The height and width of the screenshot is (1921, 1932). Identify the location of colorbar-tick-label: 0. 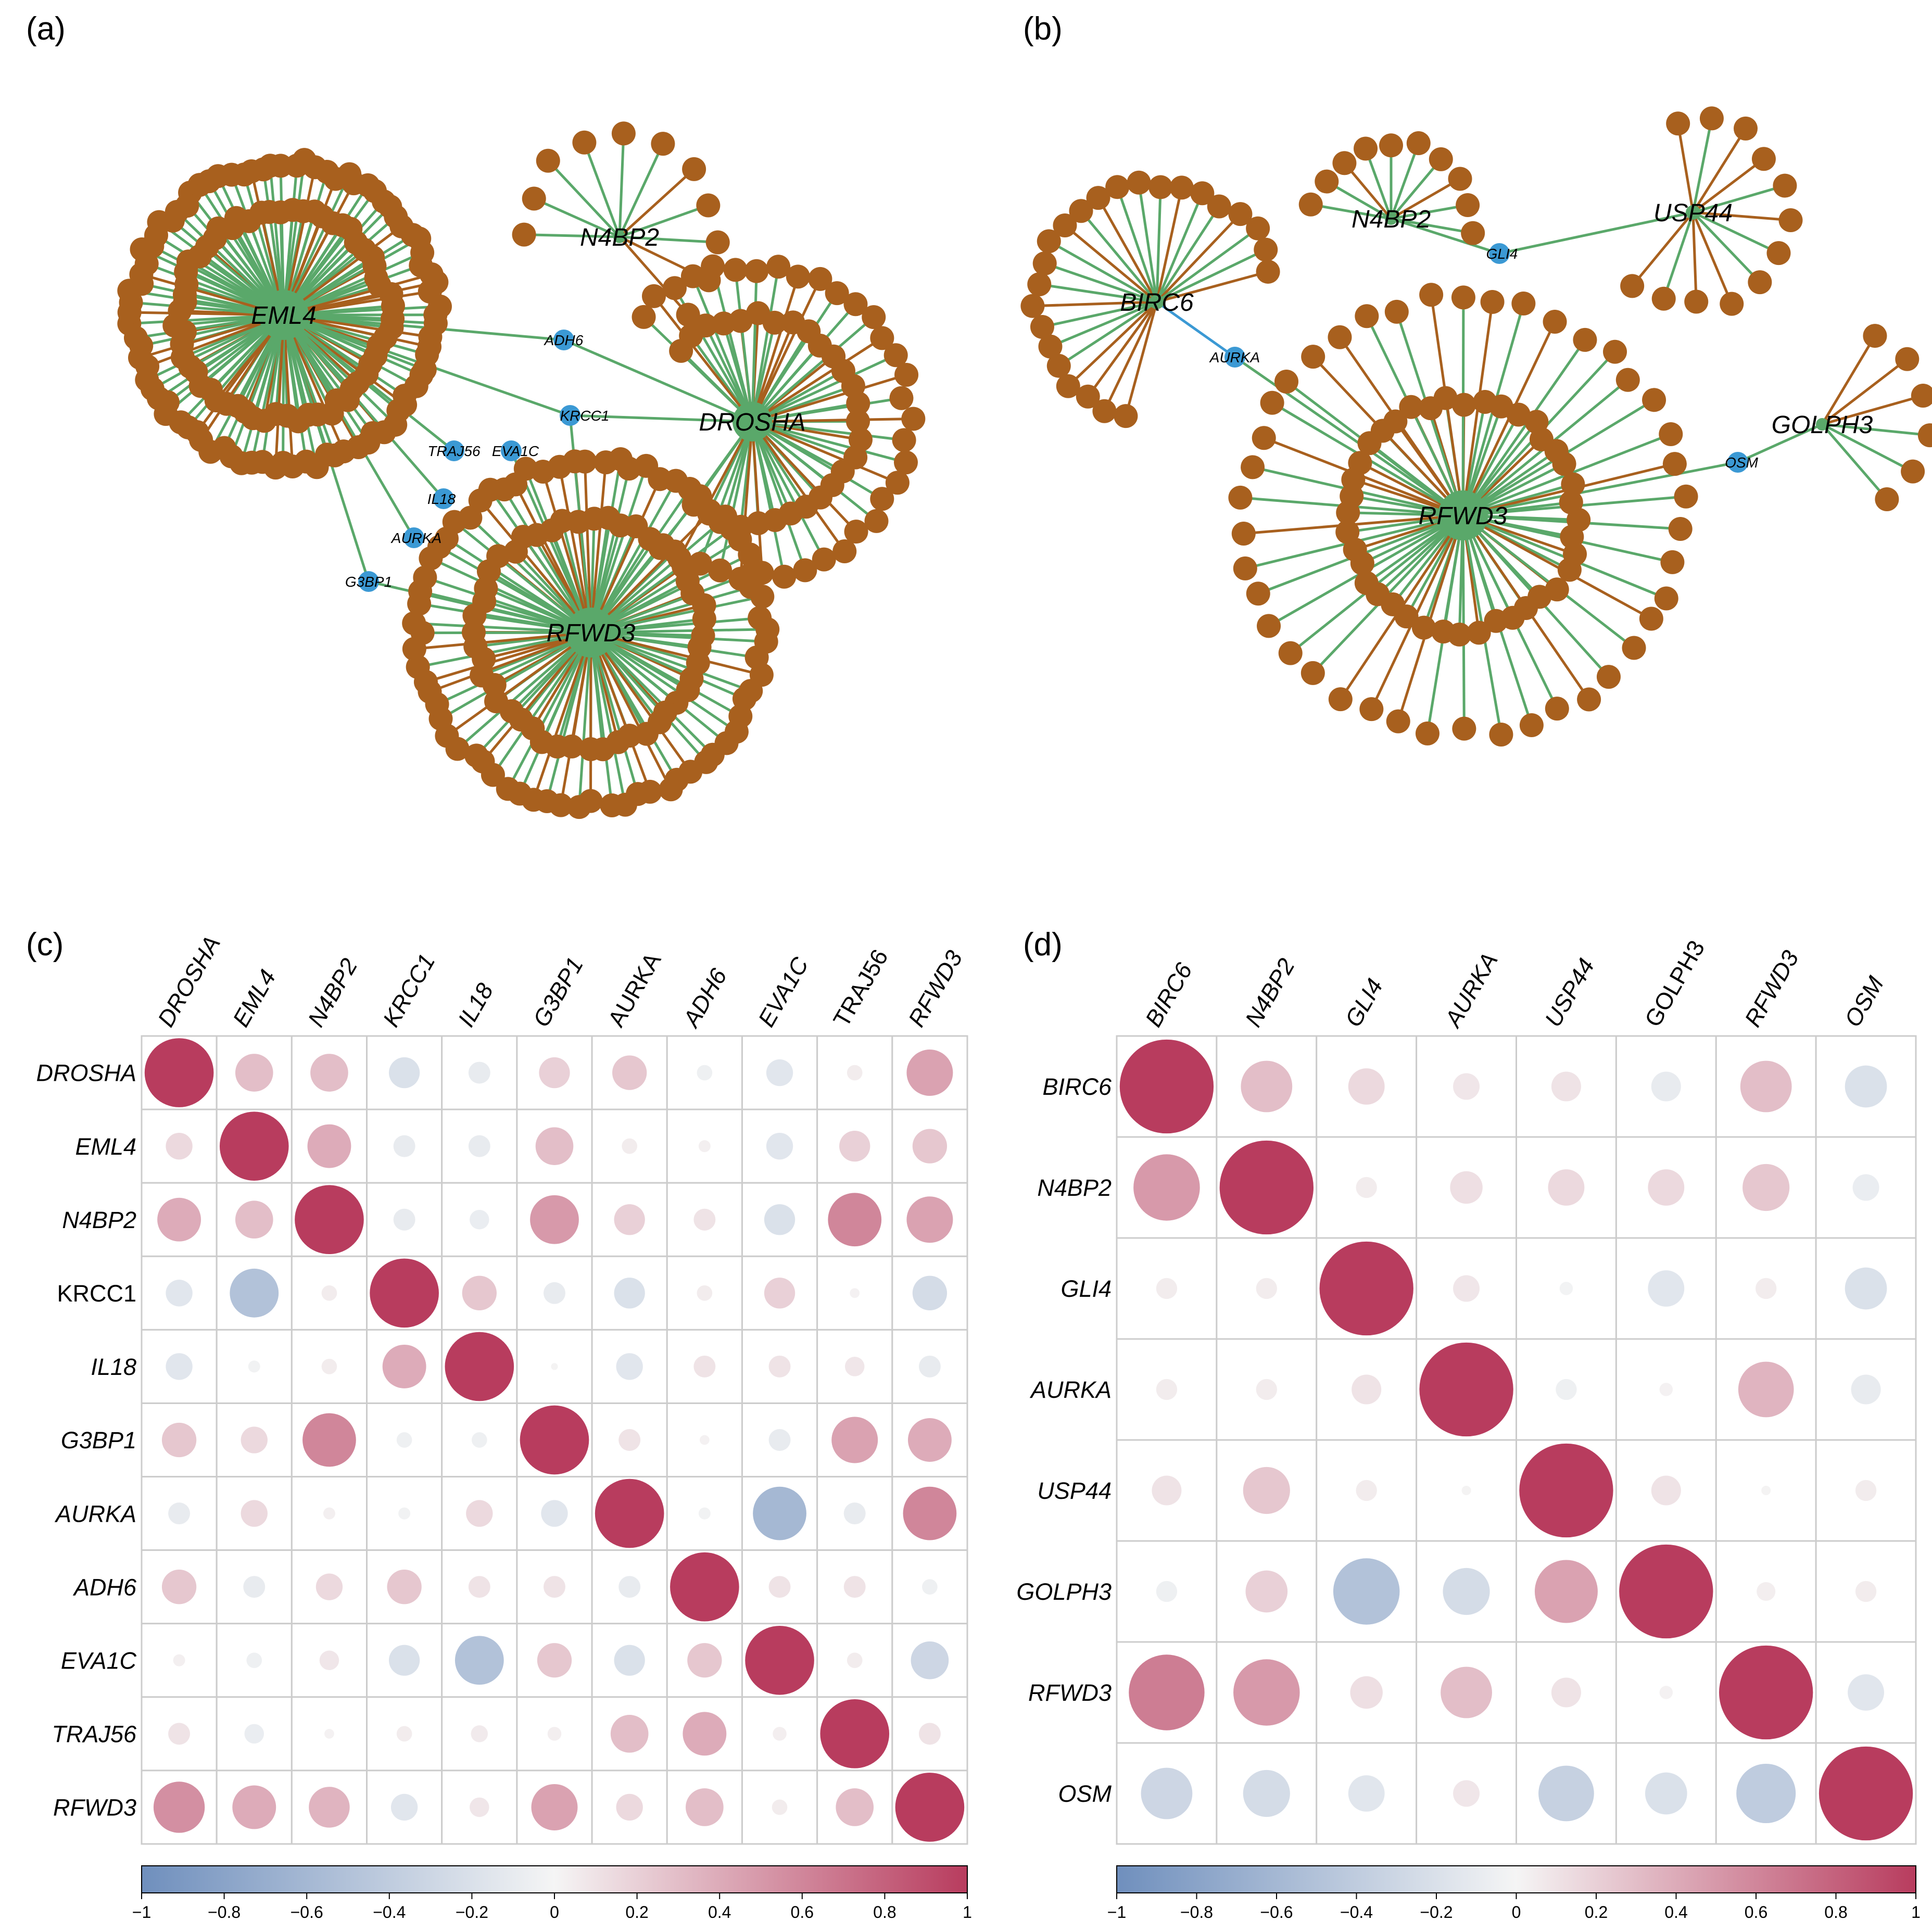
(1516, 1912).